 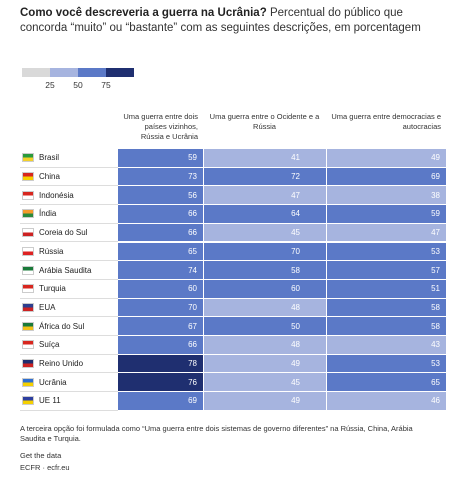 I want to click on row-label: Indonésia, so click(x=69, y=196).